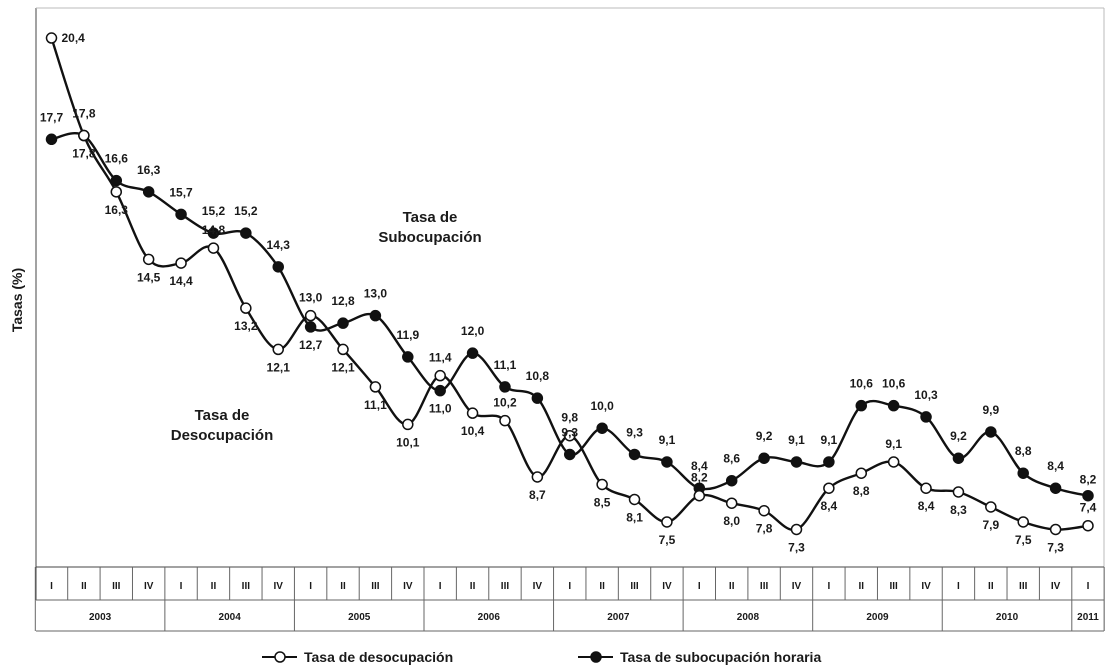  Describe the element at coordinates (505, 403) in the screenshot. I see `data-label-desocupacion: 10,2` at that location.